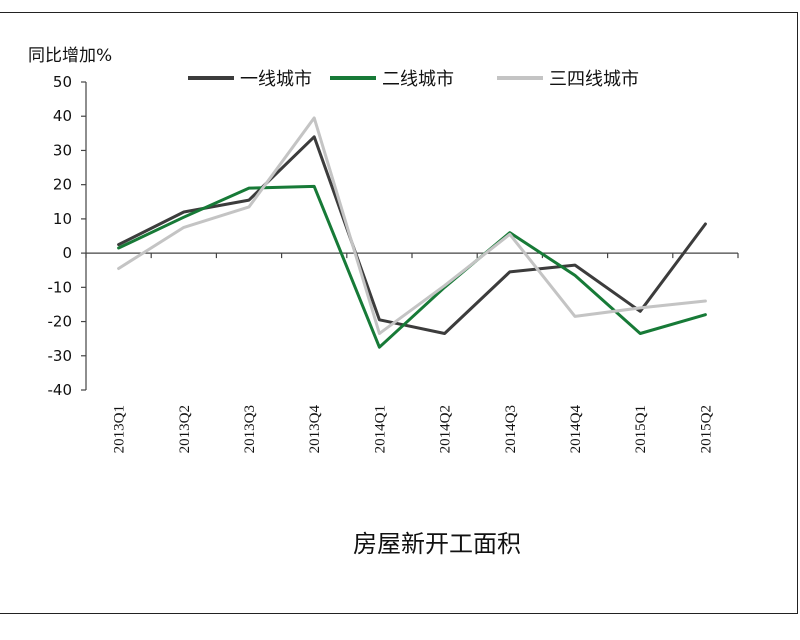  Describe the element at coordinates (120, 429) in the screenshot. I see `x-tick-label: 2013Q1` at that location.